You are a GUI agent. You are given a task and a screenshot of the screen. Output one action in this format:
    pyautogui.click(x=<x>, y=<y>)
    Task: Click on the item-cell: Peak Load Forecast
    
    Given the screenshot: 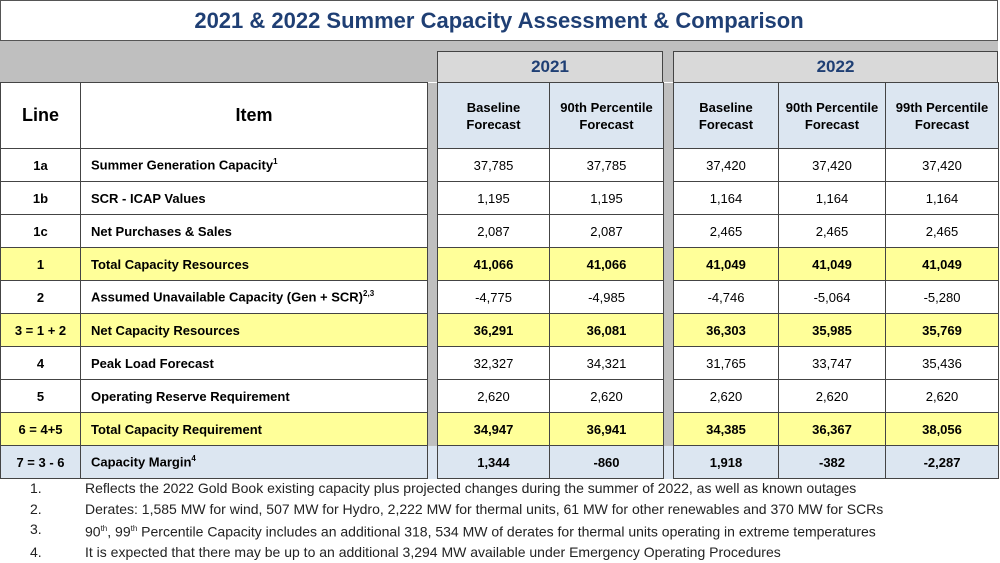 What is the action you would take?
    pyautogui.click(x=254, y=363)
    